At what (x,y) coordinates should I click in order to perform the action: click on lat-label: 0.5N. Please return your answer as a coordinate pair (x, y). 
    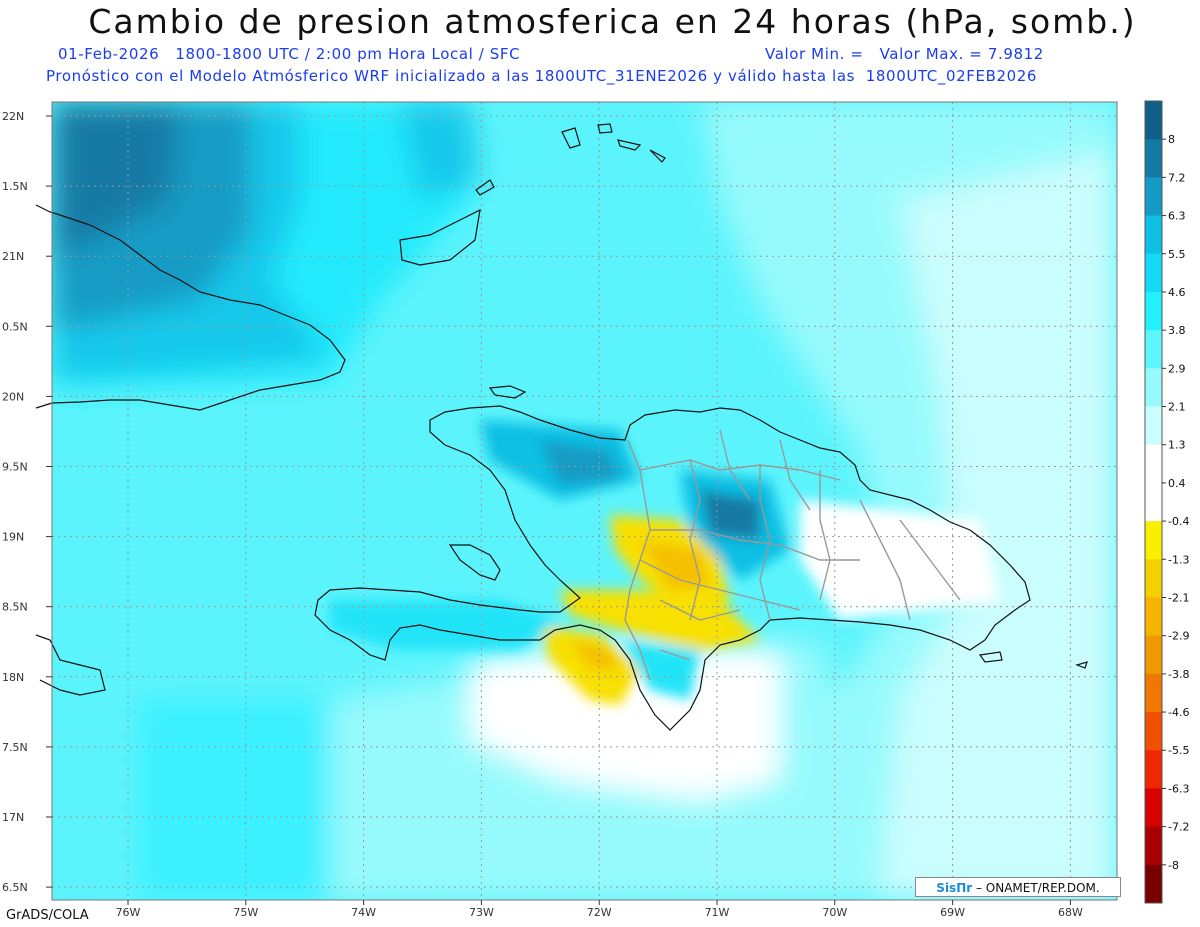
    Looking at the image, I should click on (15, 326).